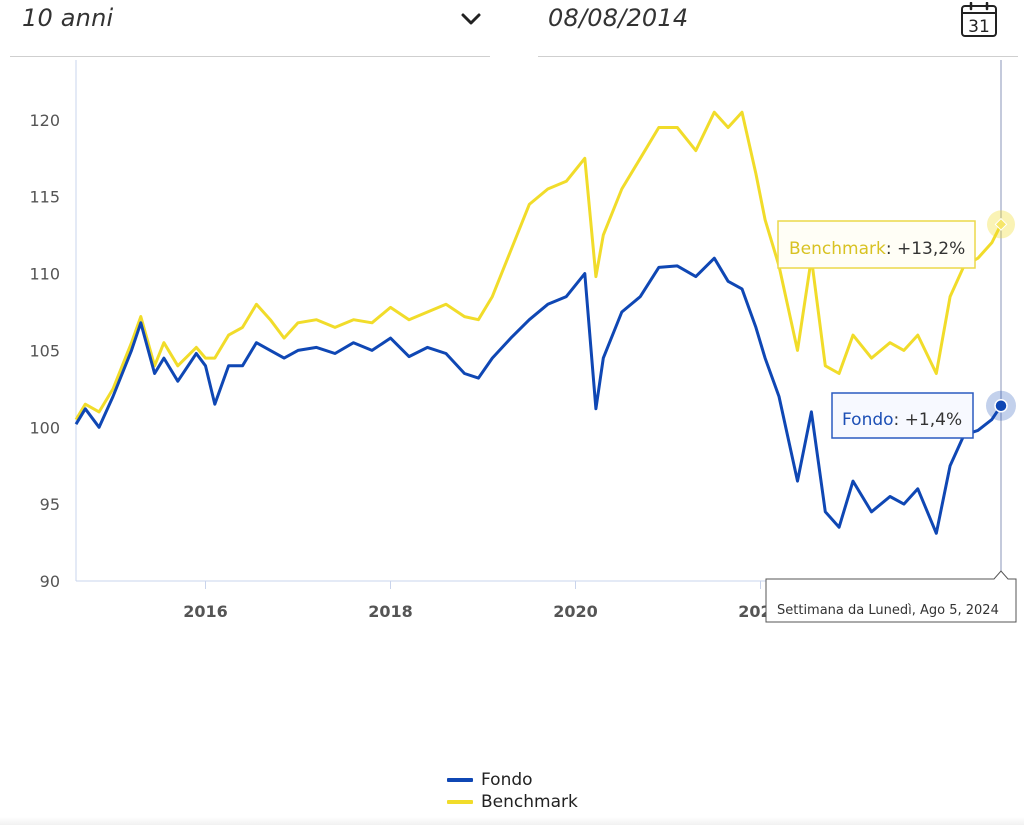 This screenshot has width=1024, height=825. I want to click on x-tick-label: 2020, so click(575, 611).